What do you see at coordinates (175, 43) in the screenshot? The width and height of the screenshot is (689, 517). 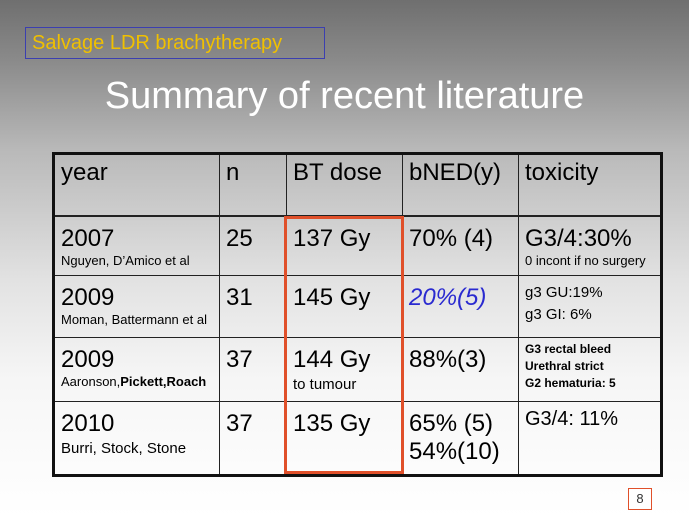 I see `section-tag: Salvage LDR brachytherapy` at bounding box center [175, 43].